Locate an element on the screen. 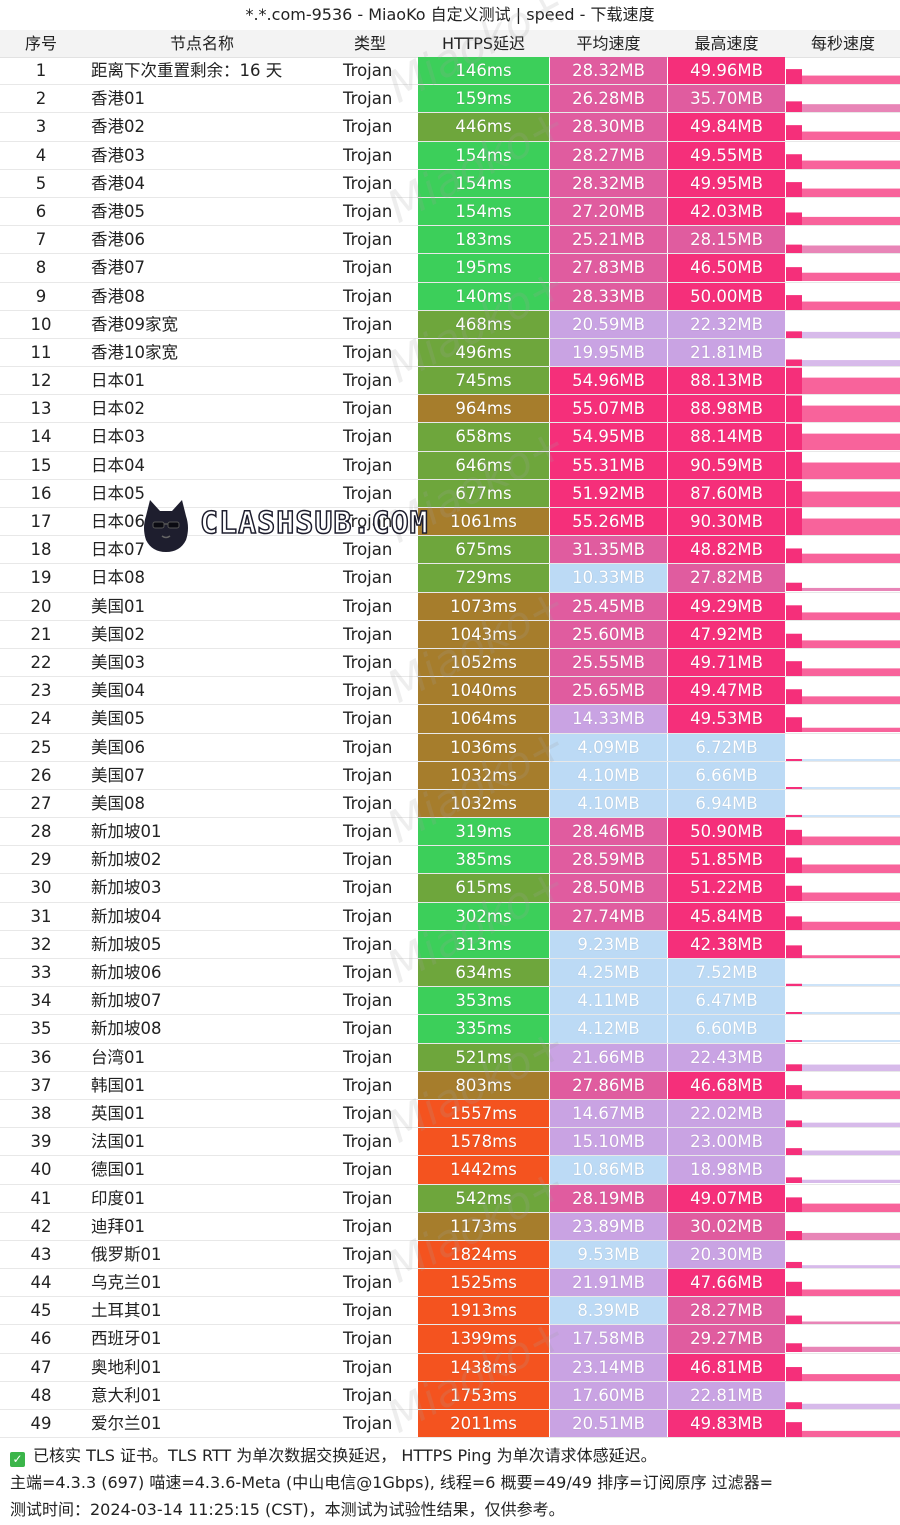  table-row: 1 距离下次重置剩余：16 天 Trojan 146ms 28.32MB 49.96MB is located at coordinates (450, 71).